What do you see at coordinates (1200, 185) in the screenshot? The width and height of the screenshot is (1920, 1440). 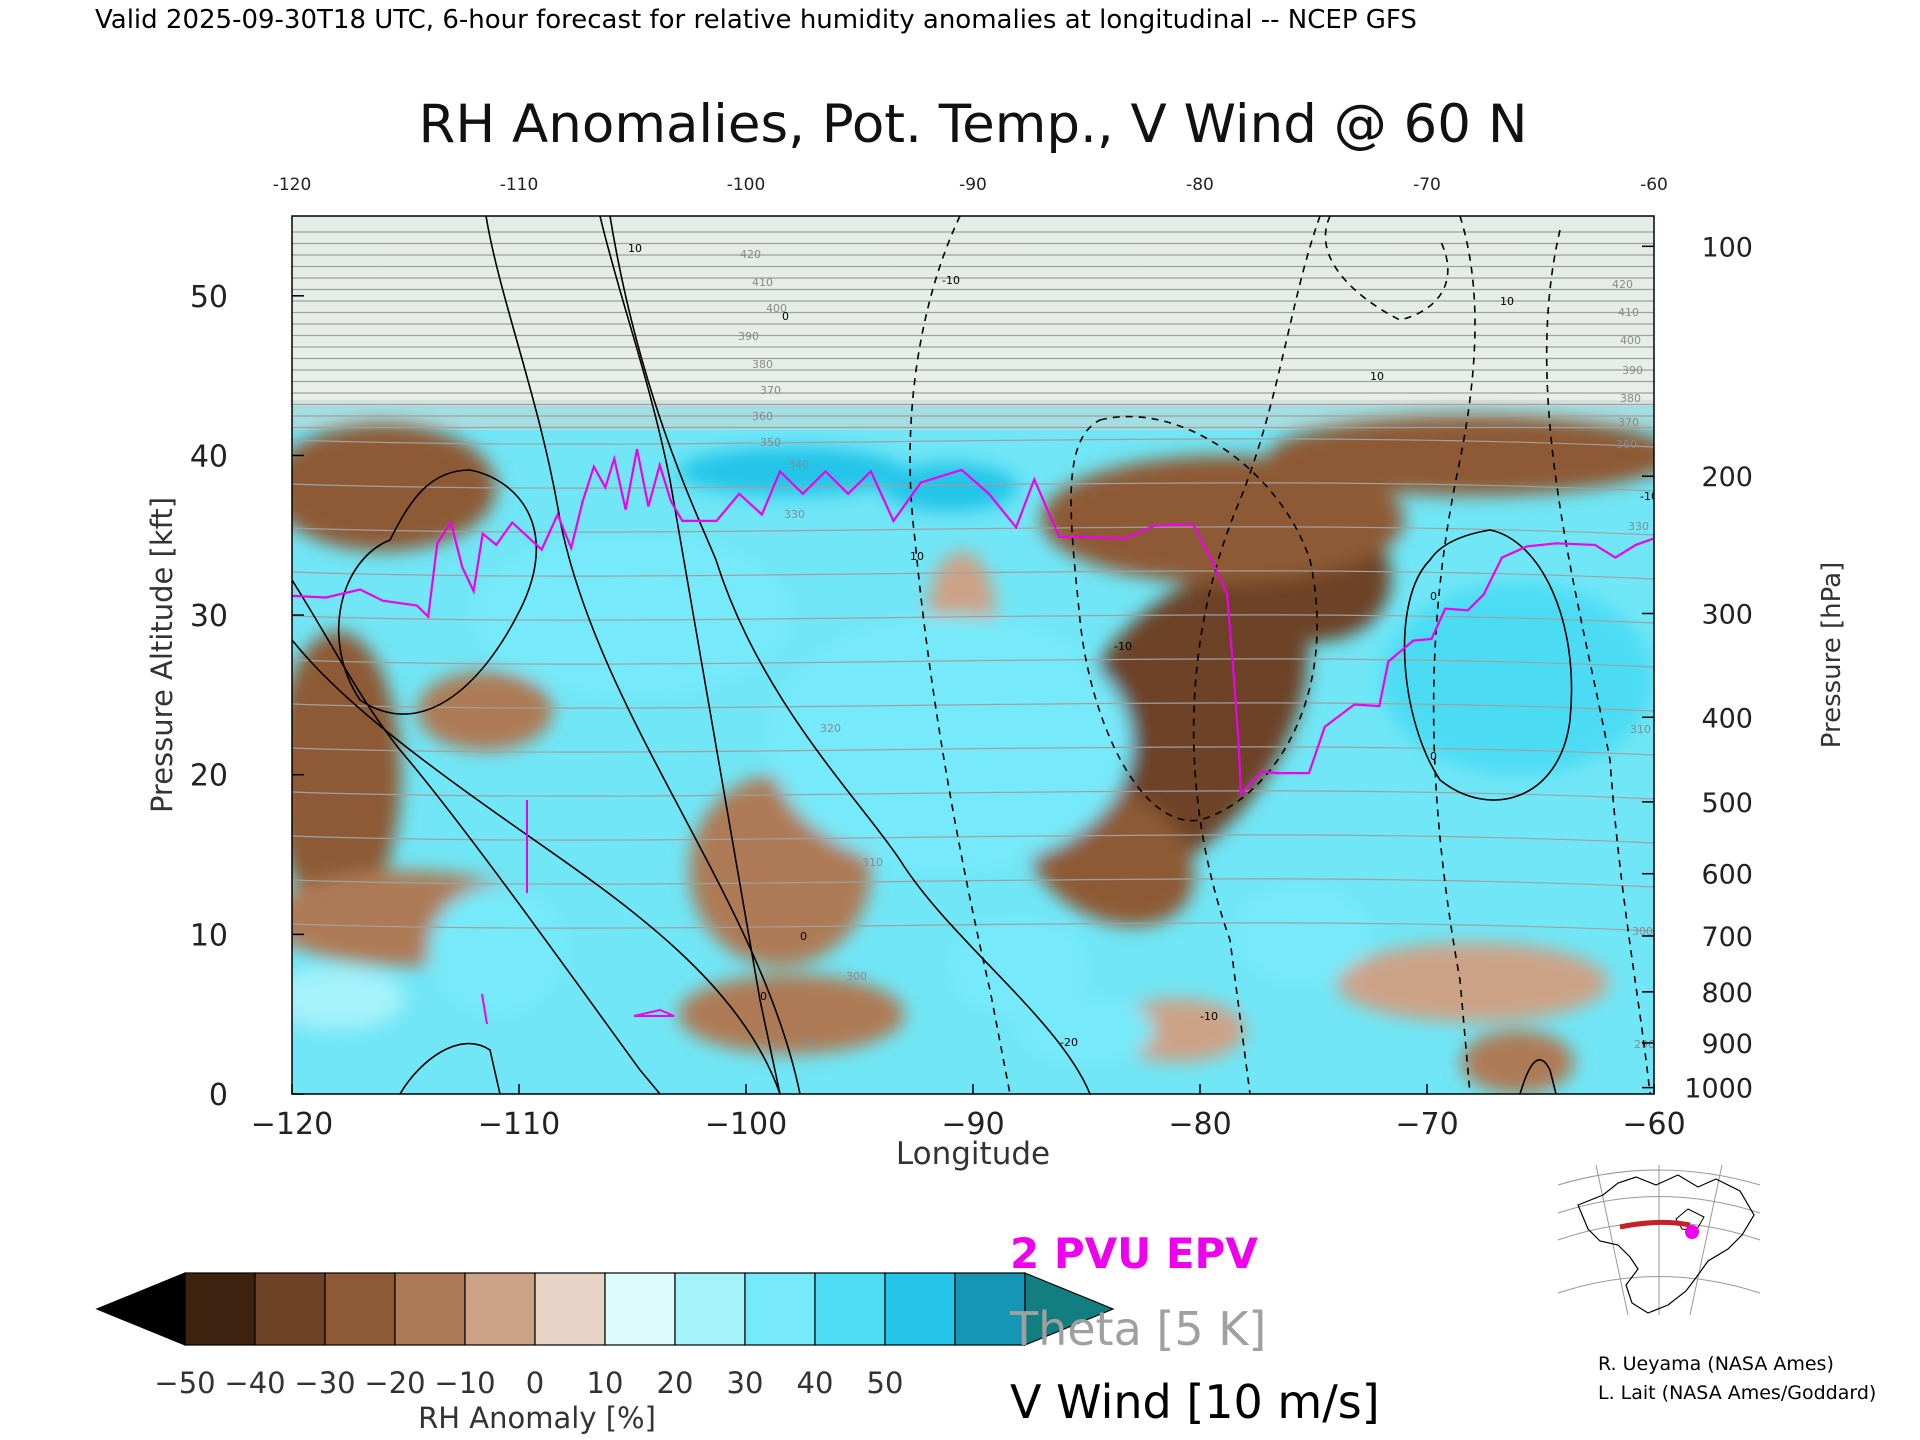 I see `x-tick-label-top: -80` at bounding box center [1200, 185].